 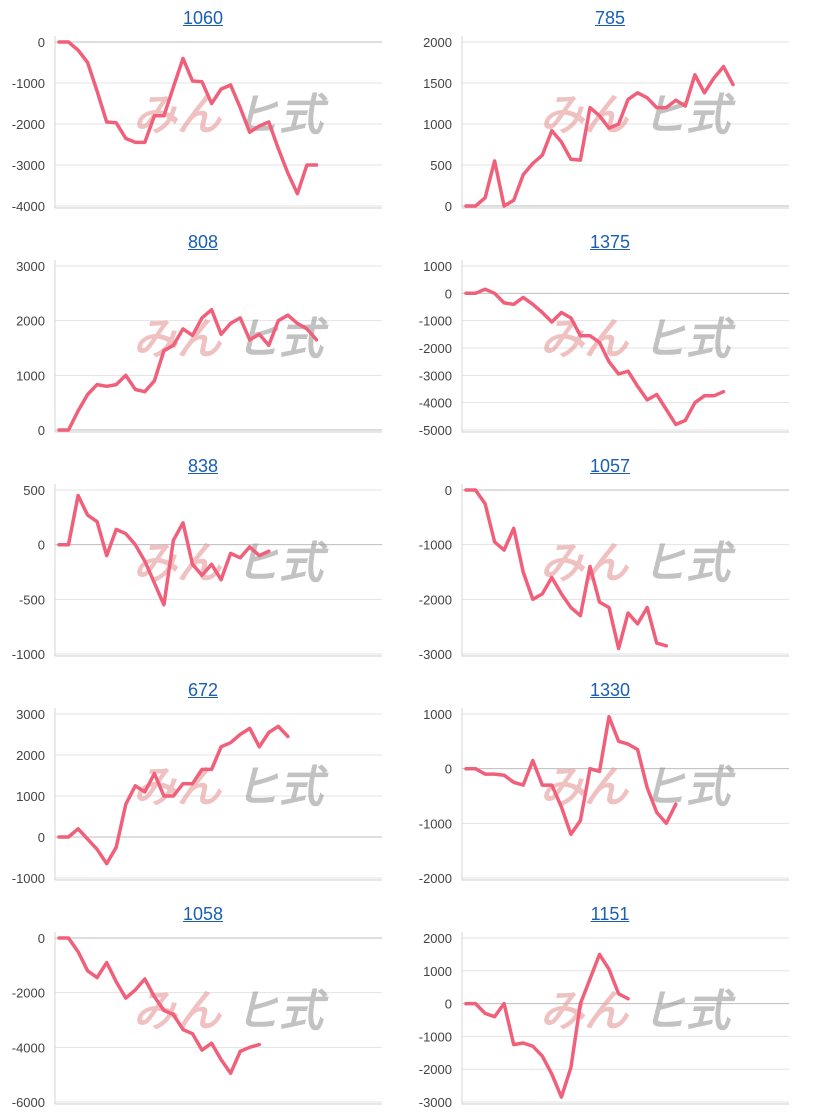 I want to click on chart-title-link: 785, so click(x=610, y=18).